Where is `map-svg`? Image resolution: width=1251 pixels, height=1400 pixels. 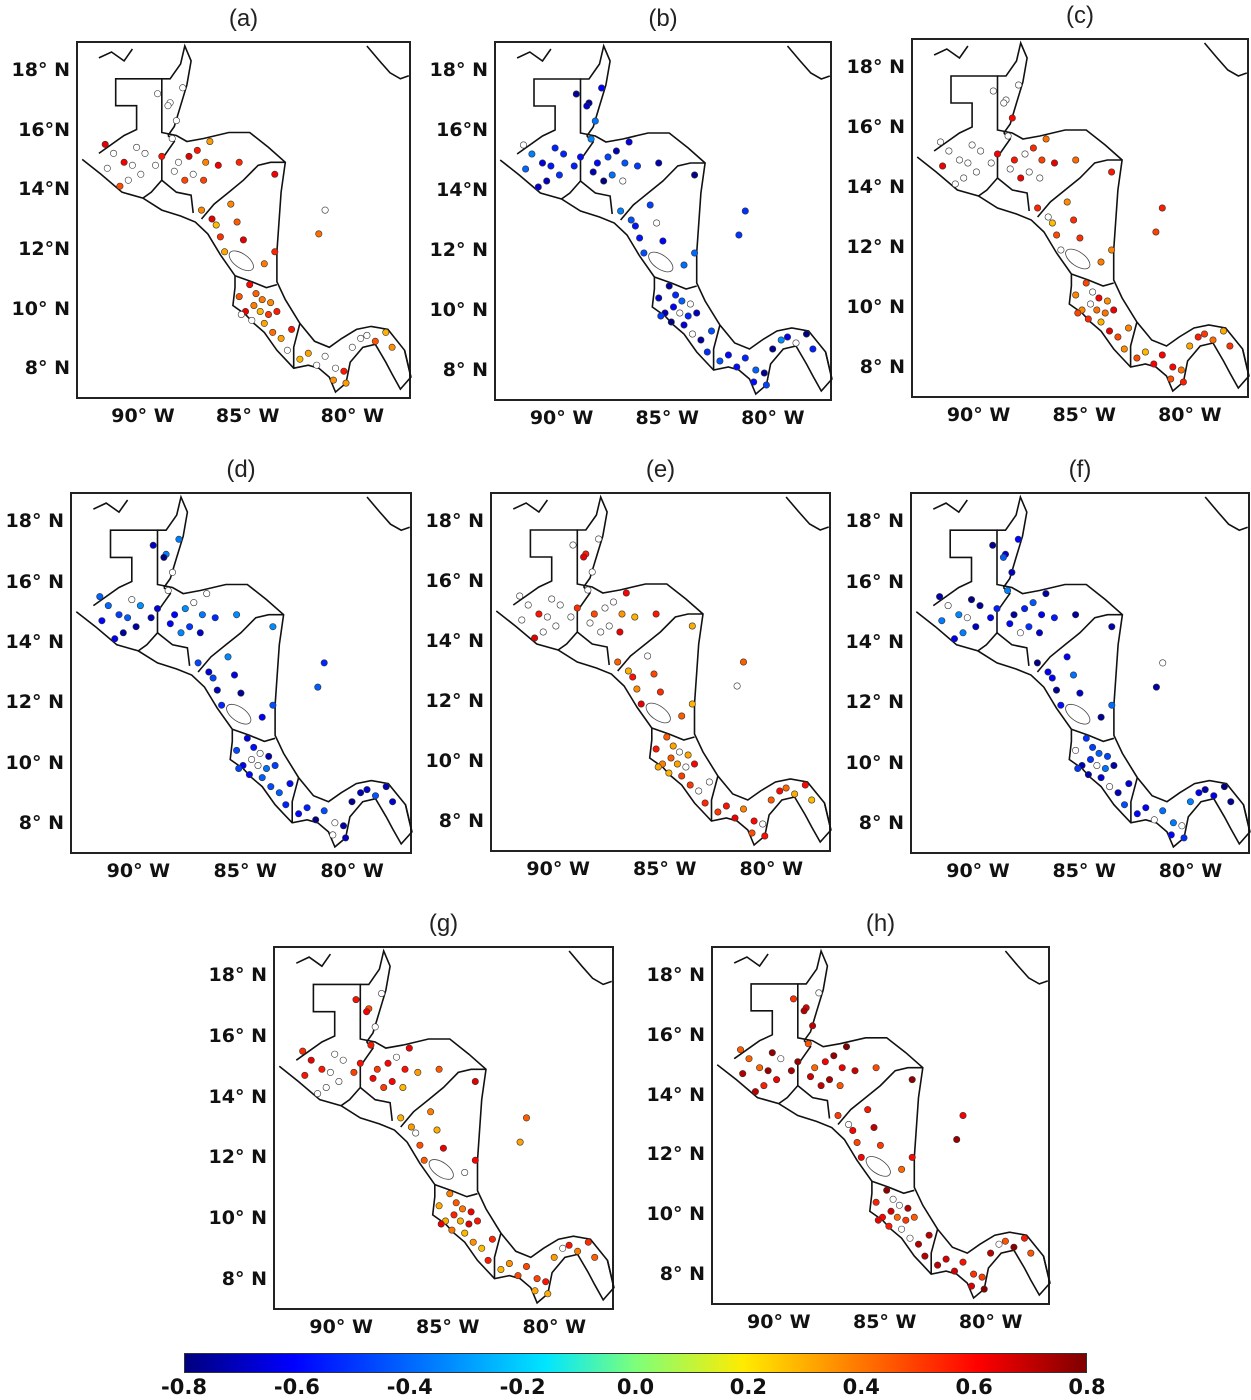
map-svg is located at coordinates (446, 1126).